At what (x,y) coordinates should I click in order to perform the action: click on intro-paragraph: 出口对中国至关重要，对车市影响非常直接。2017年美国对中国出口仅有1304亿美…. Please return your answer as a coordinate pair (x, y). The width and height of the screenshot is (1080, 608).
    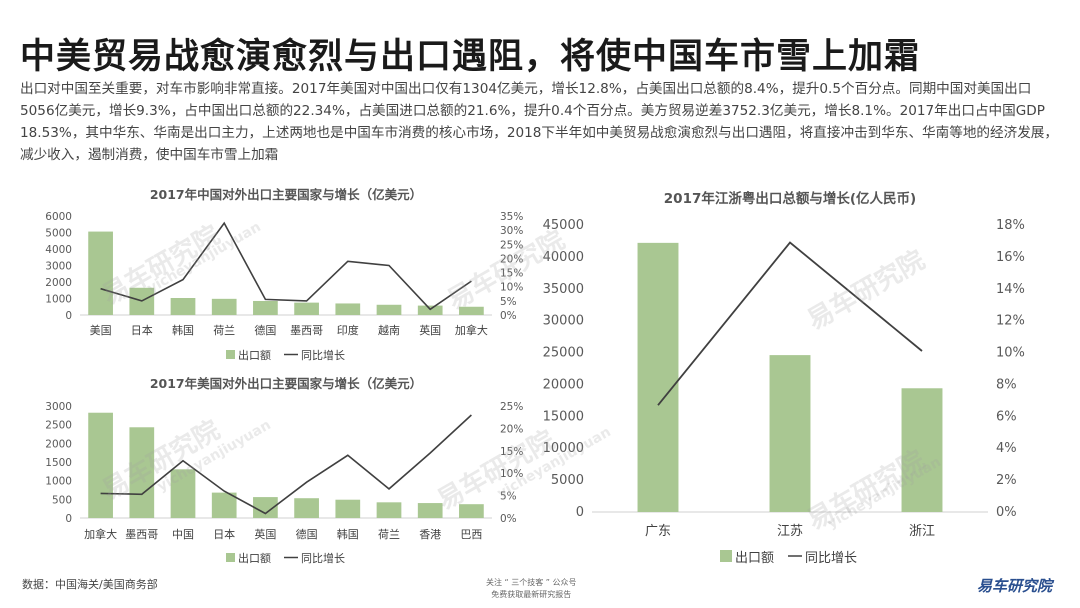
    Looking at the image, I should click on (539, 122).